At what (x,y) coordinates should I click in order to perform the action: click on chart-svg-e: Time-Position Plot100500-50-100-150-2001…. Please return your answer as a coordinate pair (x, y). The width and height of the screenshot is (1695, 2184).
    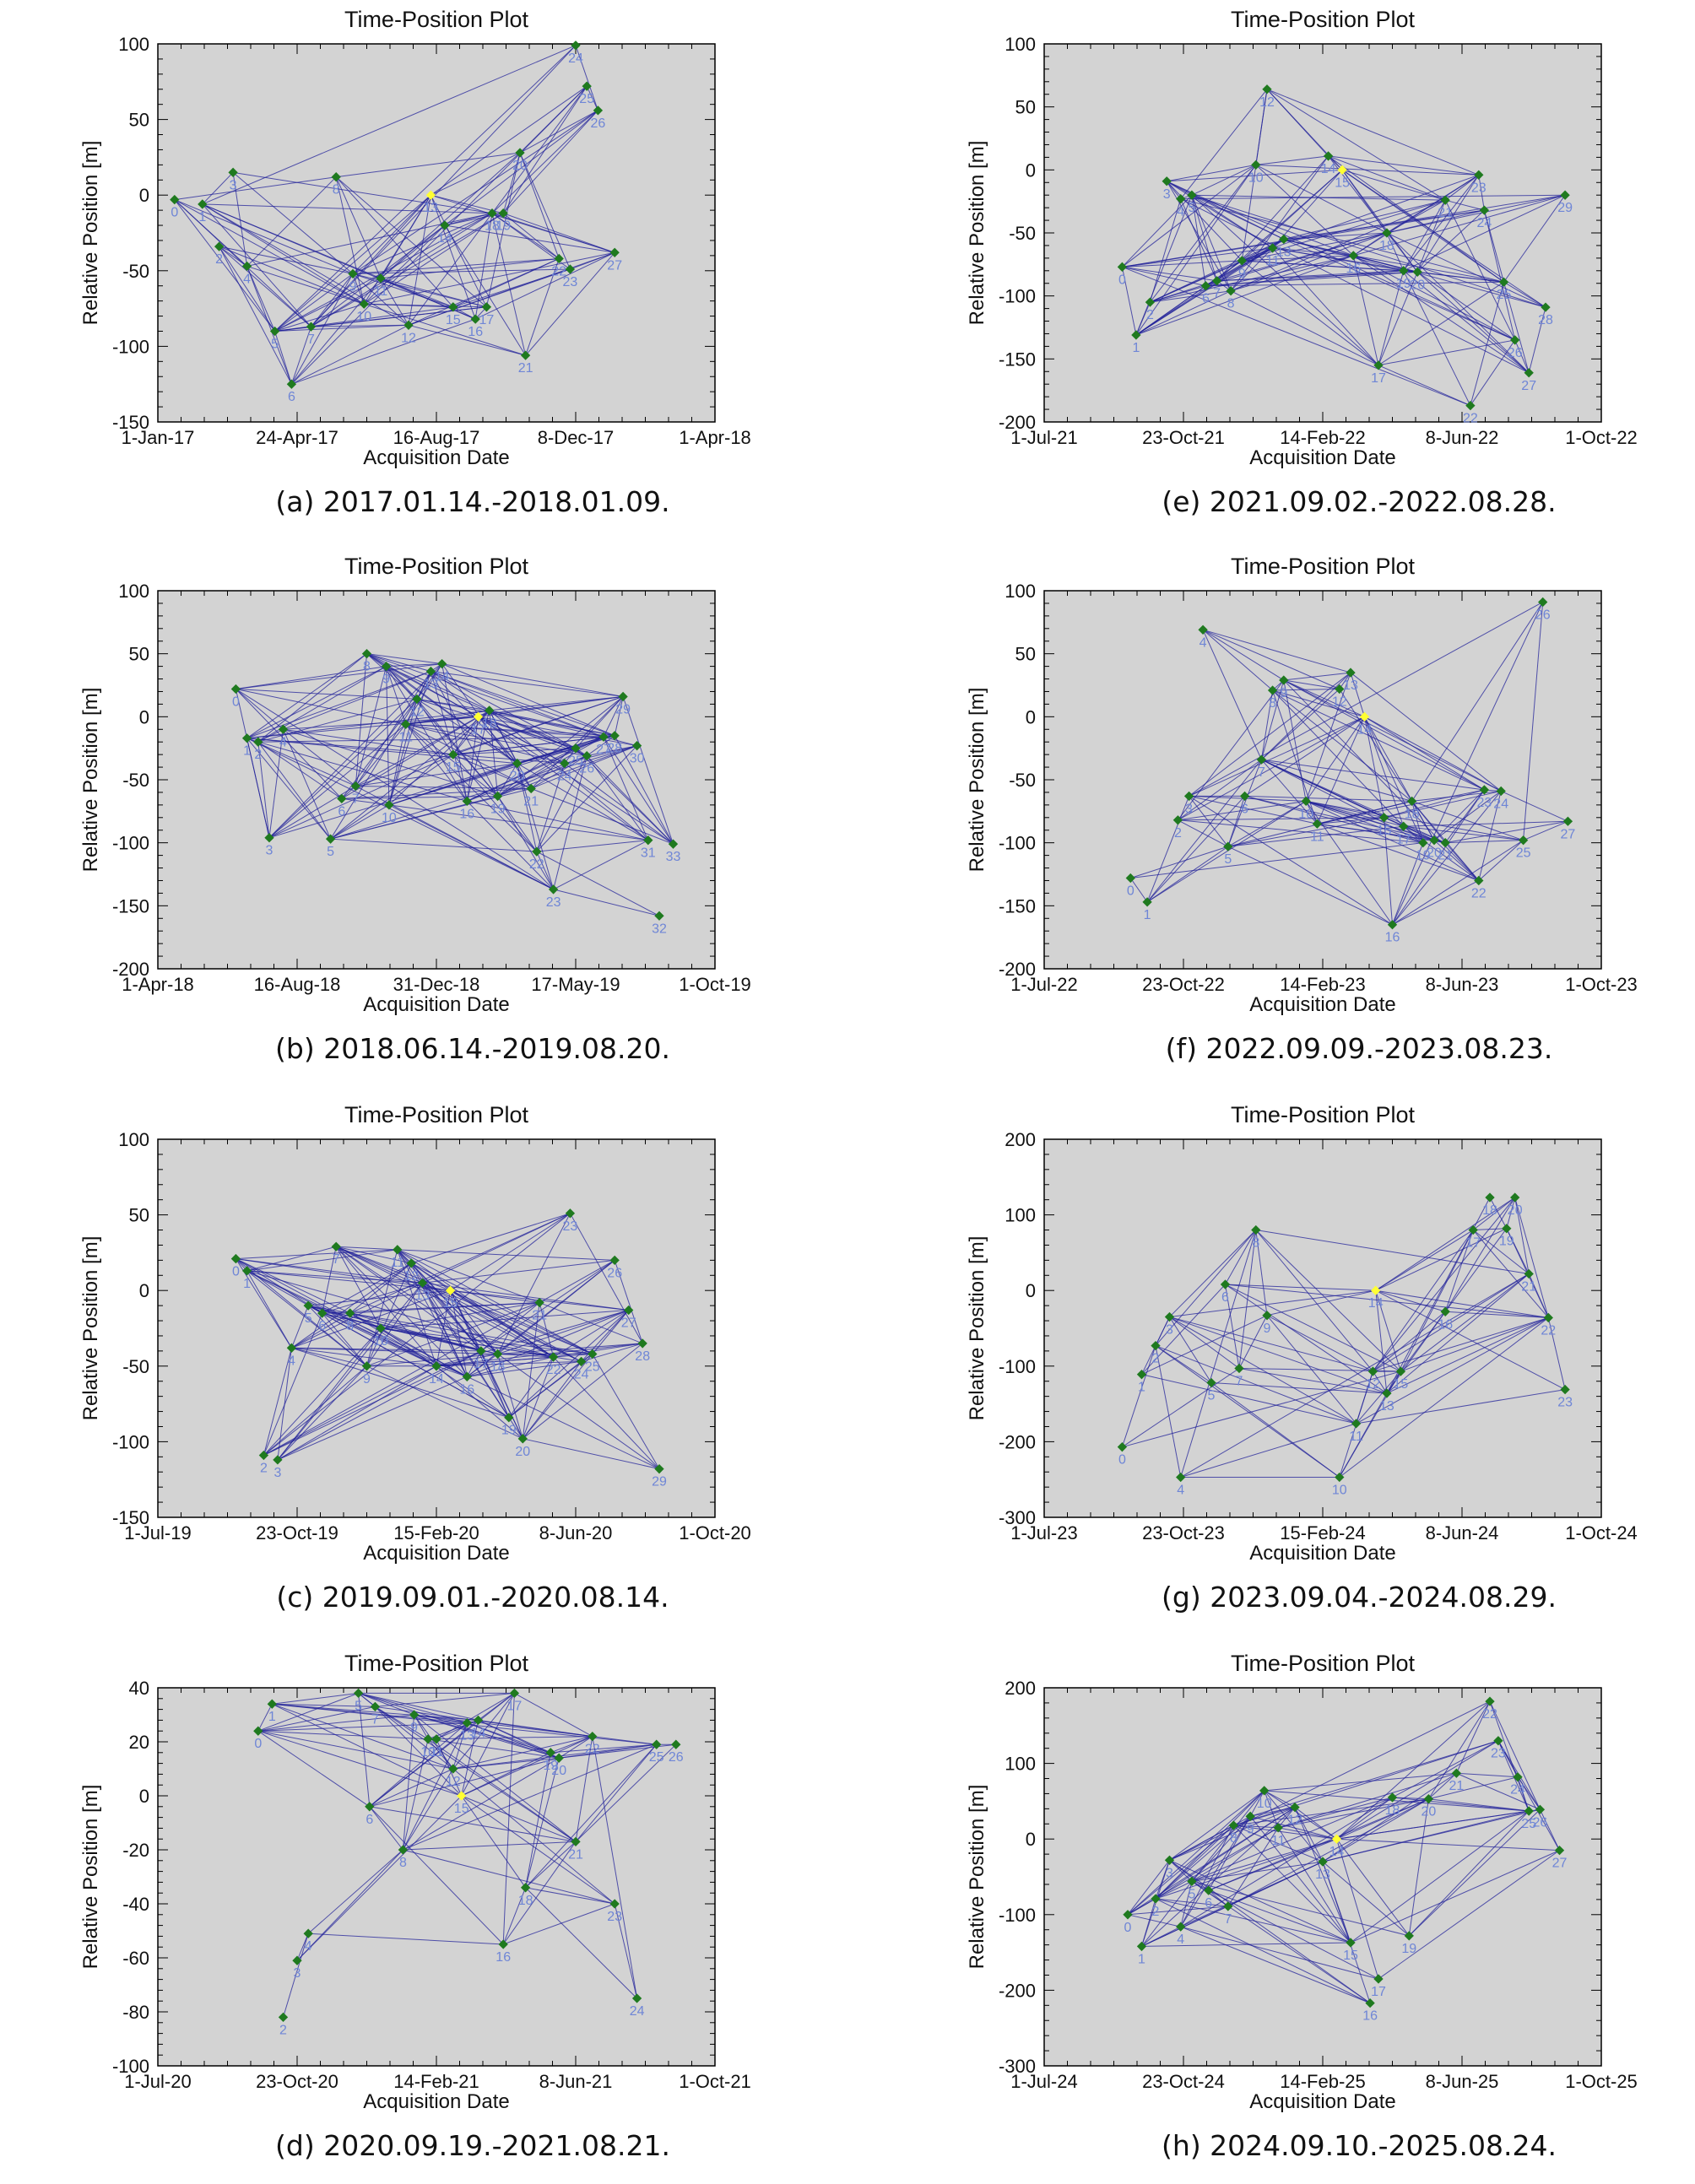
    Looking at the image, I should click on (1302, 238).